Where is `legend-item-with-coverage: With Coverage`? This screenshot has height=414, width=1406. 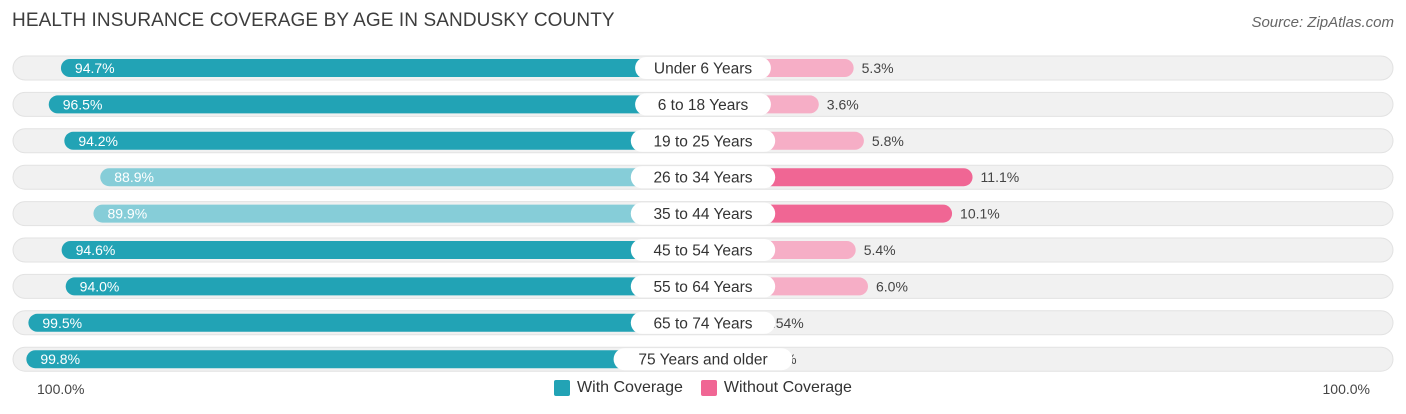 legend-item-with-coverage: With Coverage is located at coordinates (618, 388).